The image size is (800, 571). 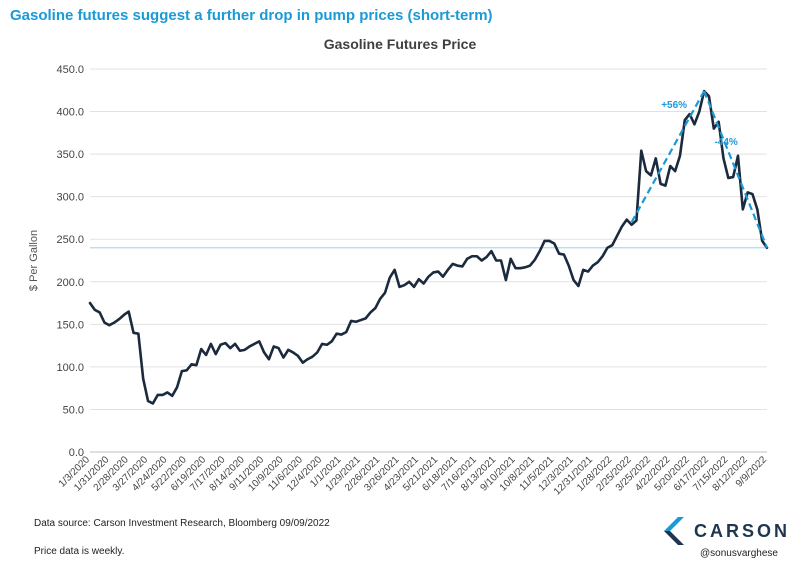 I want to click on carson-logo: CARSON, so click(x=727, y=531).